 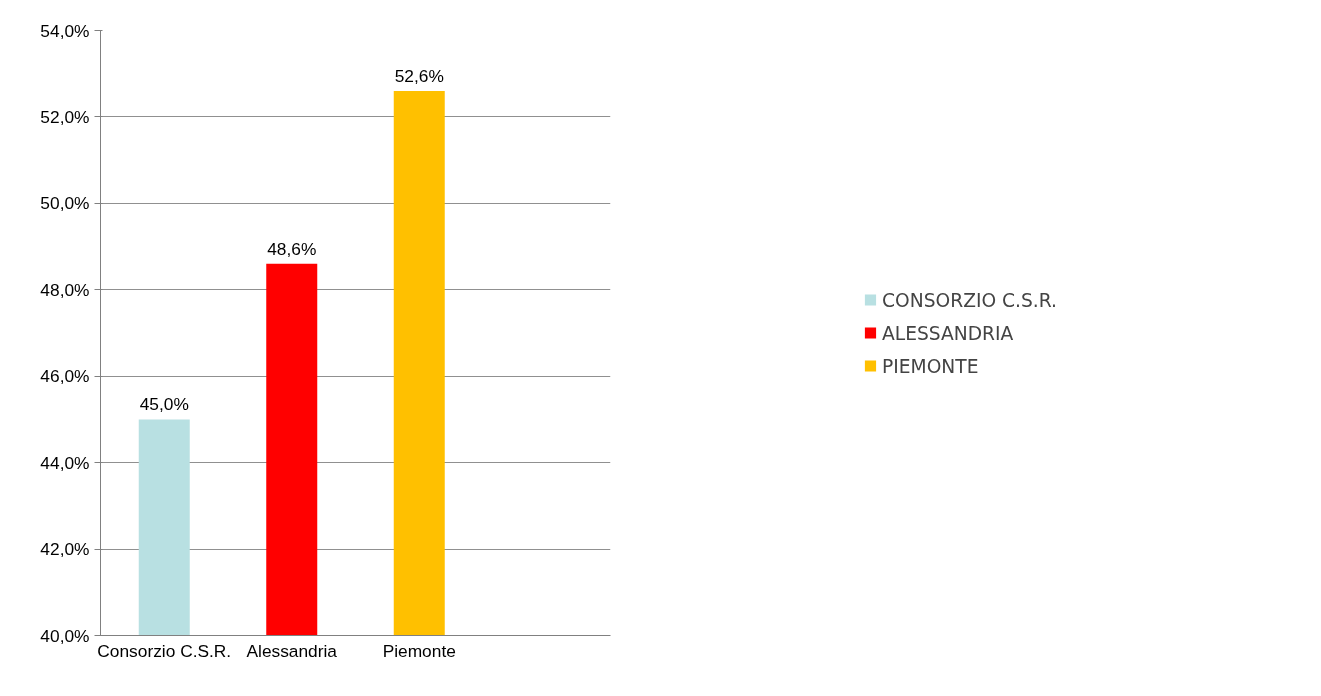 I want to click on x-tick-label: Piemonte, so click(x=419, y=650).